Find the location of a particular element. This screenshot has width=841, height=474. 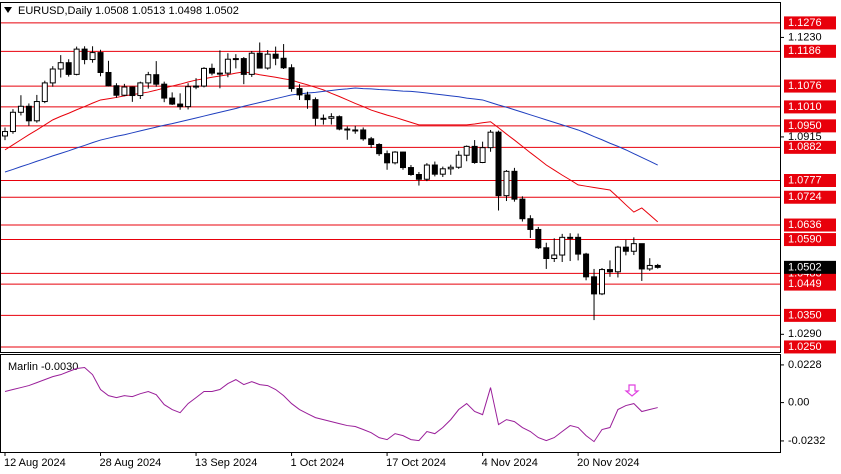

level-label: 1.0950 is located at coordinates (805, 126).